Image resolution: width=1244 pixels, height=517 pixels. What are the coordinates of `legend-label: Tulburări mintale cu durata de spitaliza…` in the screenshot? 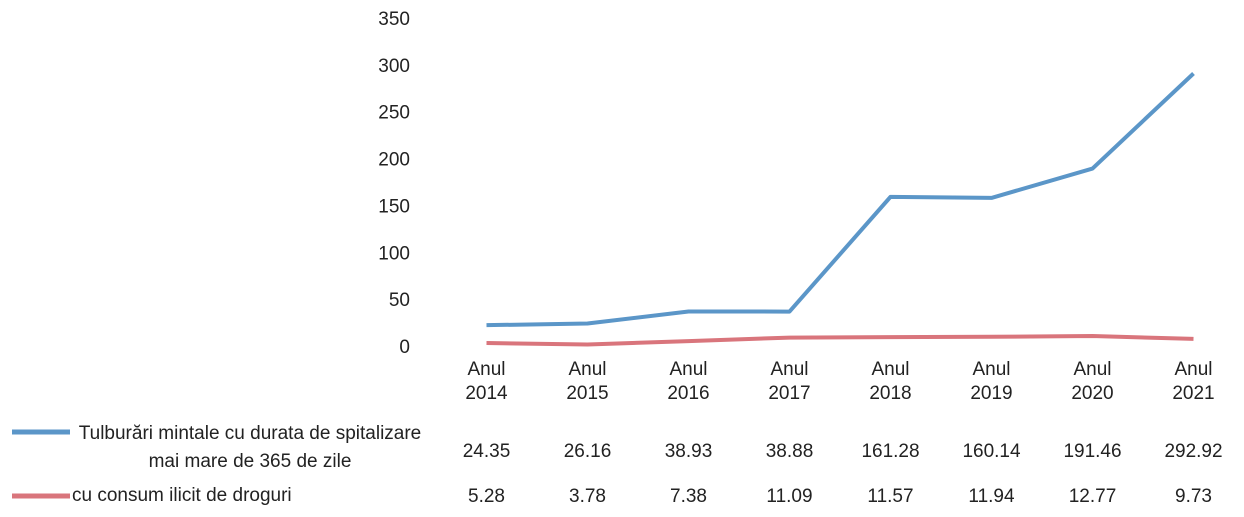 It's located at (250, 447).